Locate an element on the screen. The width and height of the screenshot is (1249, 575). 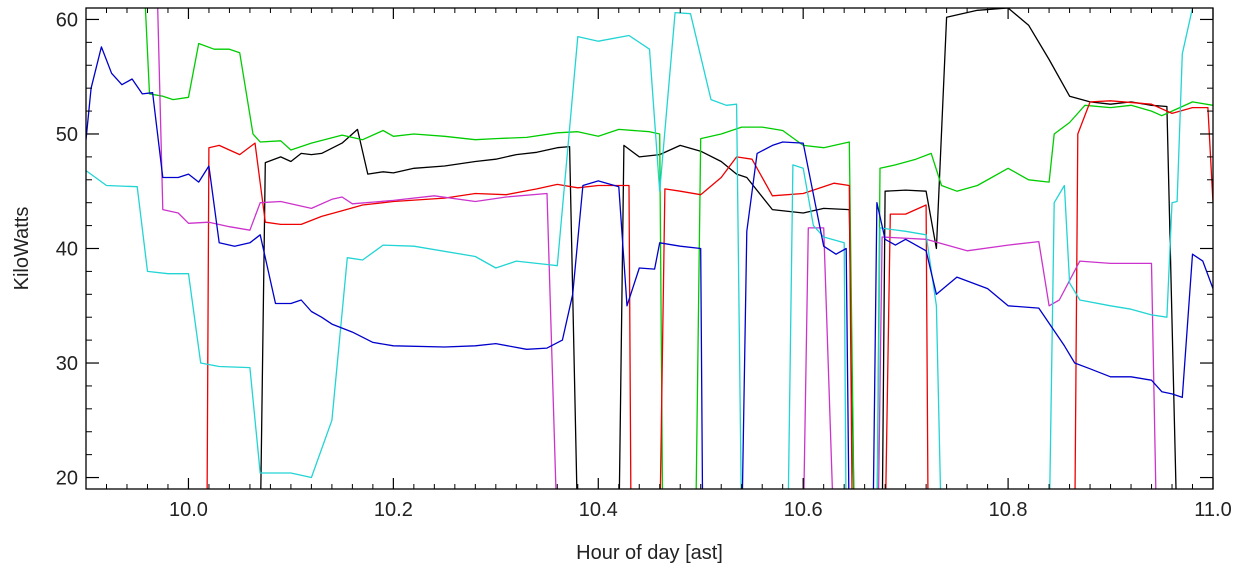
x-tick-label: 11.0 is located at coordinates (1212, 510).